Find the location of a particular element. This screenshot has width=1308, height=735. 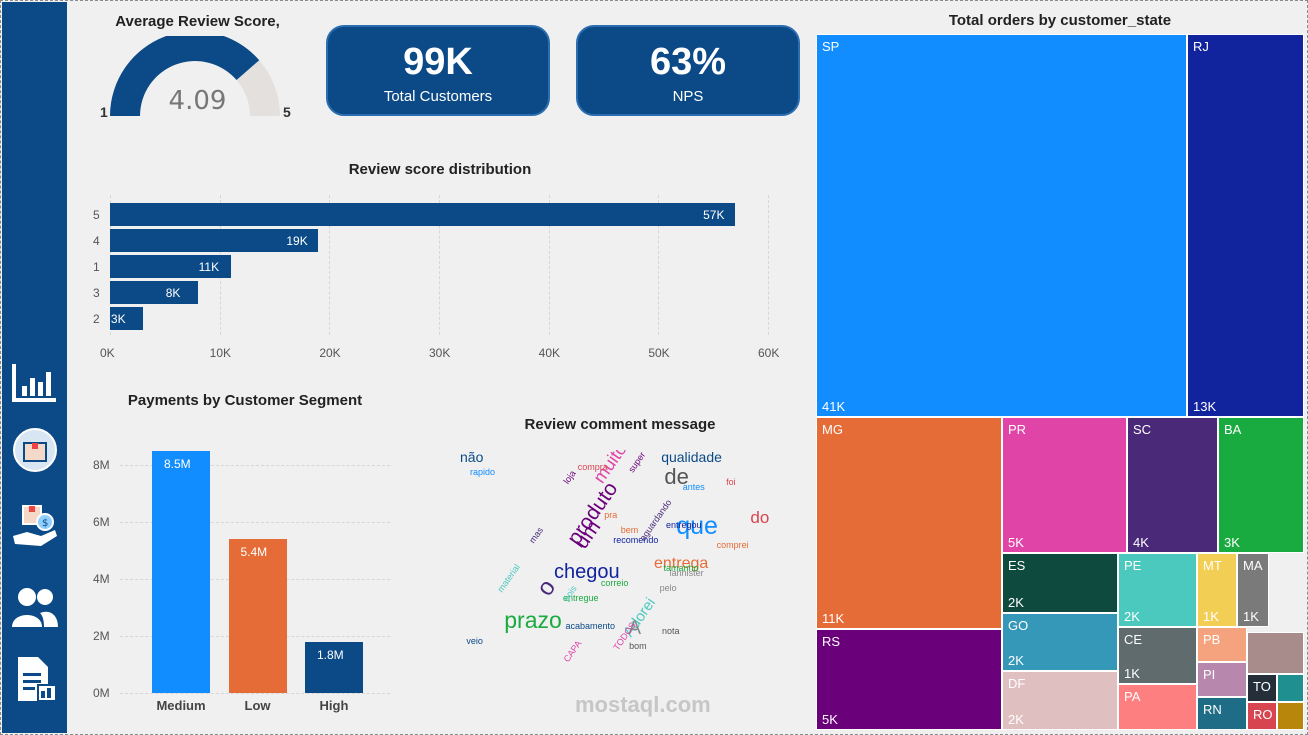

cloud-word: rapido is located at coordinates (483, 472).